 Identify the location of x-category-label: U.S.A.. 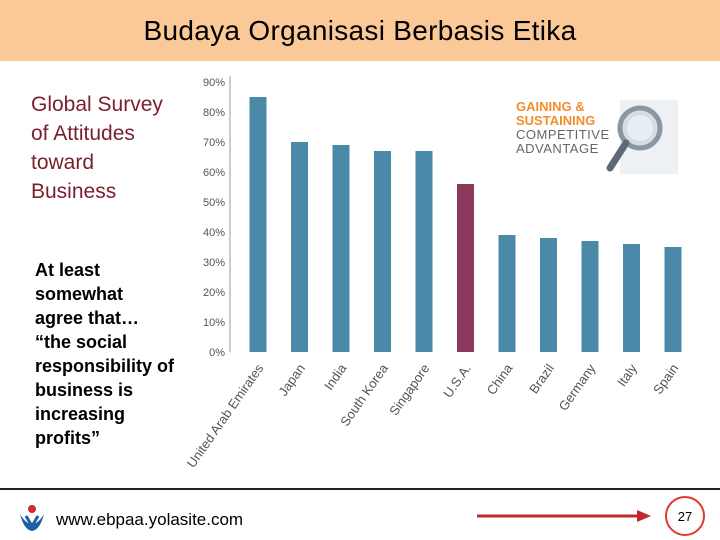
(457, 380).